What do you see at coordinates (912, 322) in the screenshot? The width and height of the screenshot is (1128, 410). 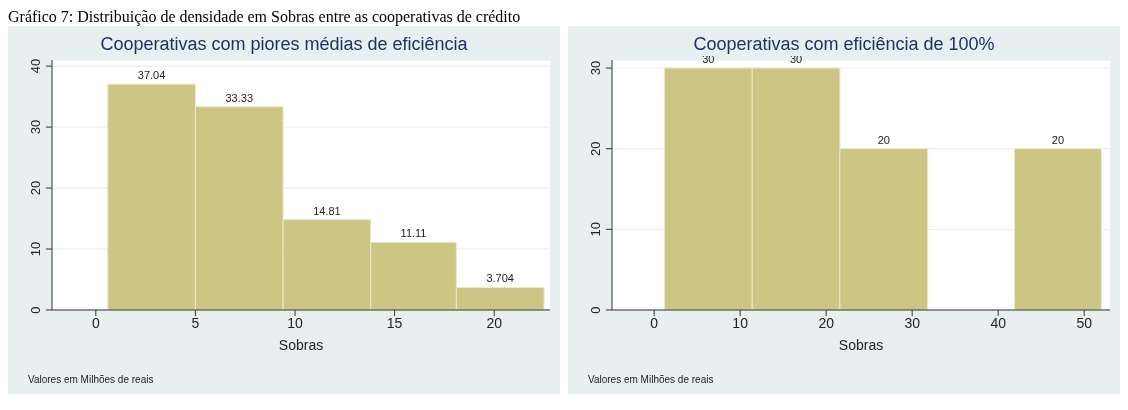 I see `x-tick-label: 30` at bounding box center [912, 322].